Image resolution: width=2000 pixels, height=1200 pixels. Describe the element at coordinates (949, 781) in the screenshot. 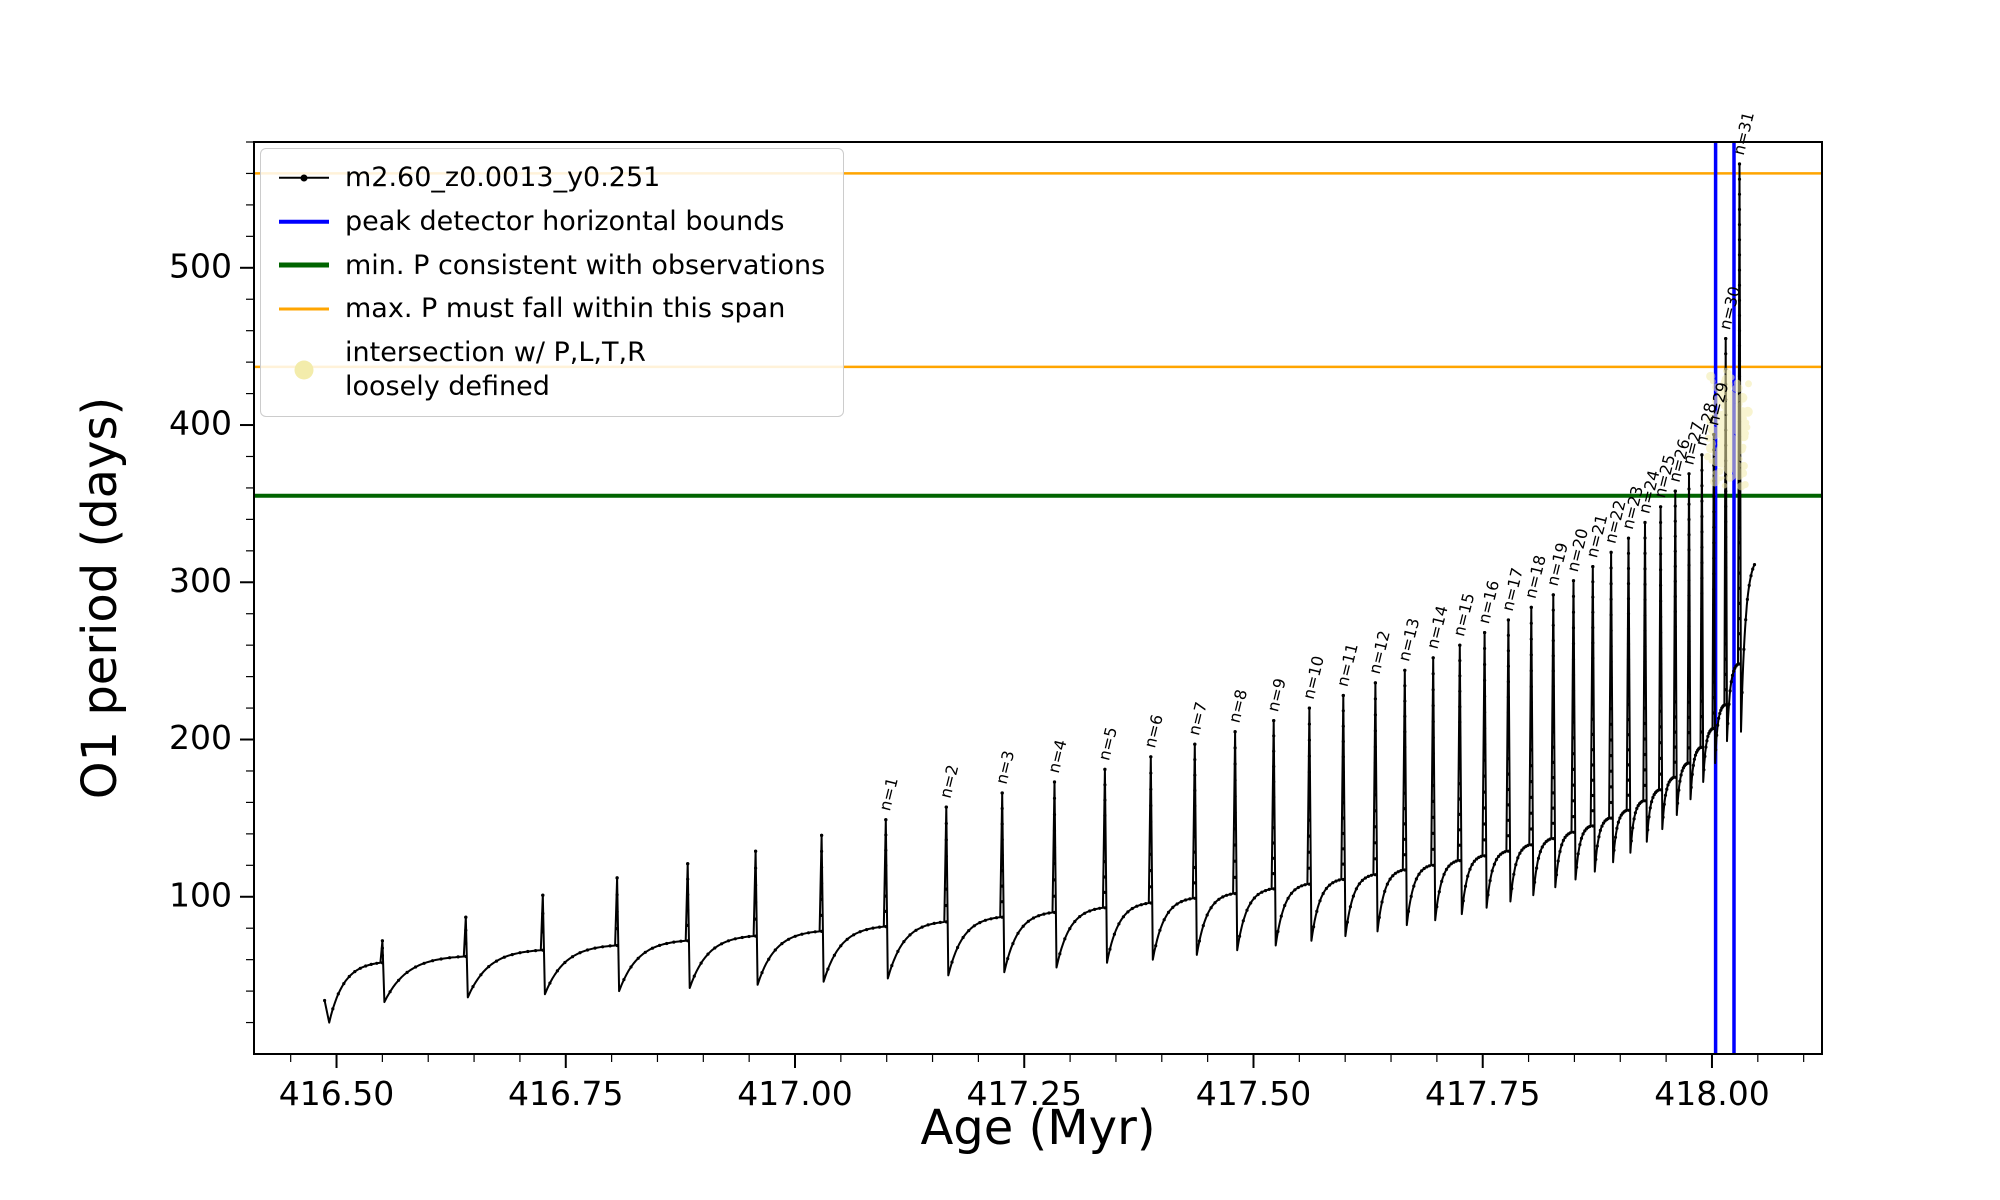

I see `pulse-label: n=2` at that location.